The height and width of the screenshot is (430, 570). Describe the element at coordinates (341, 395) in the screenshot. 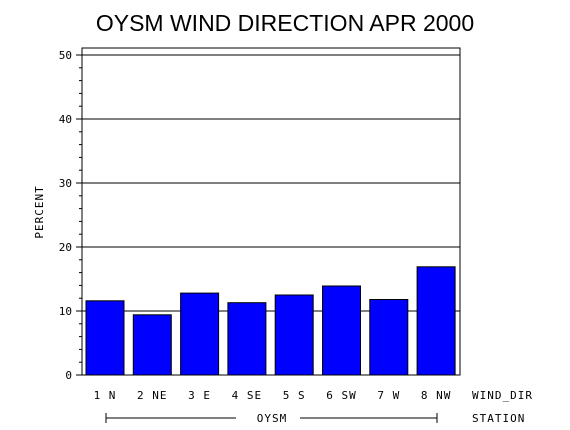

I see `x-tick-label: 6 SW` at that location.